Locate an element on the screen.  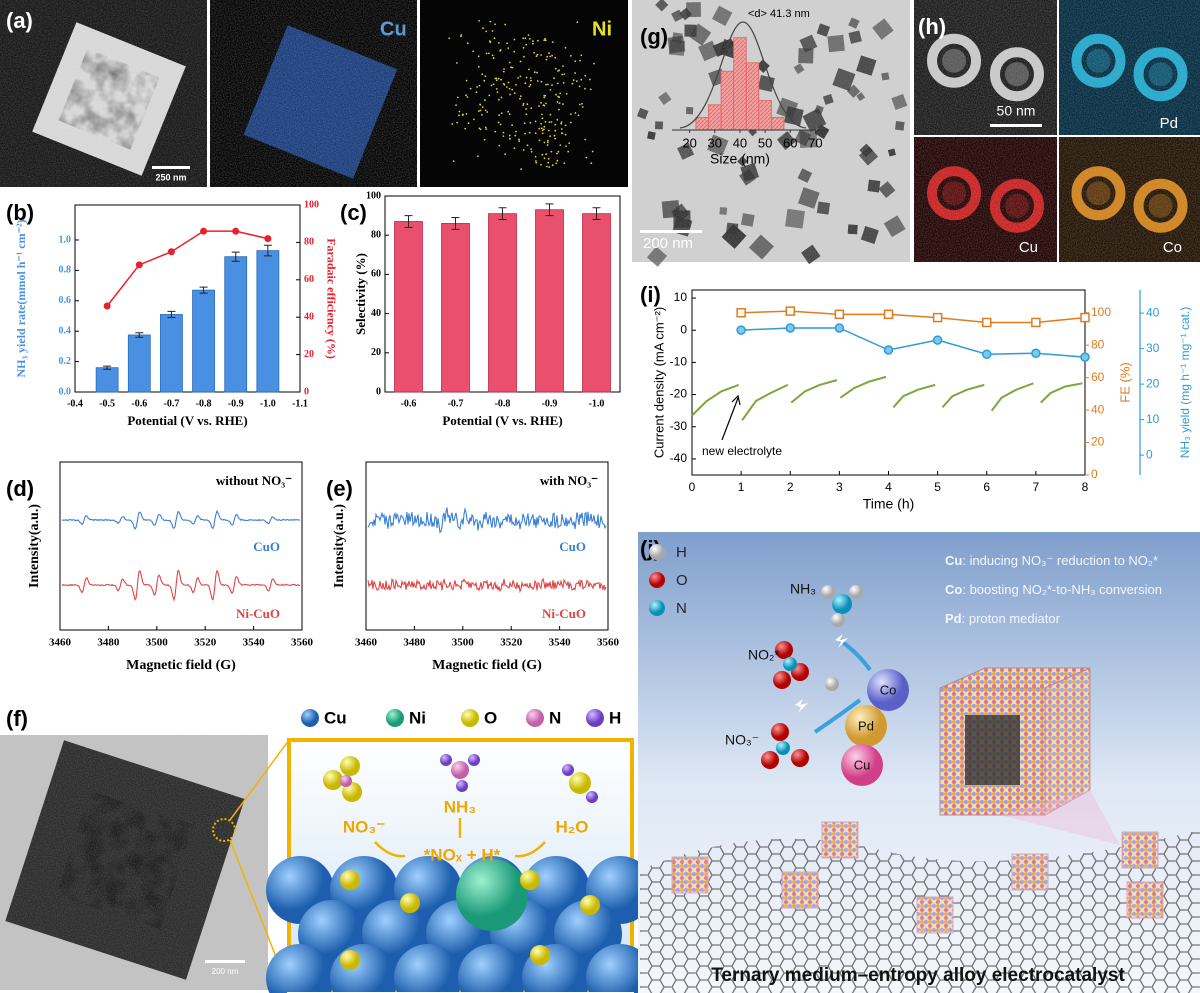
note: Cu: inducing NO₃⁻ reduction to NO₂* is located at coordinates (1051, 560).